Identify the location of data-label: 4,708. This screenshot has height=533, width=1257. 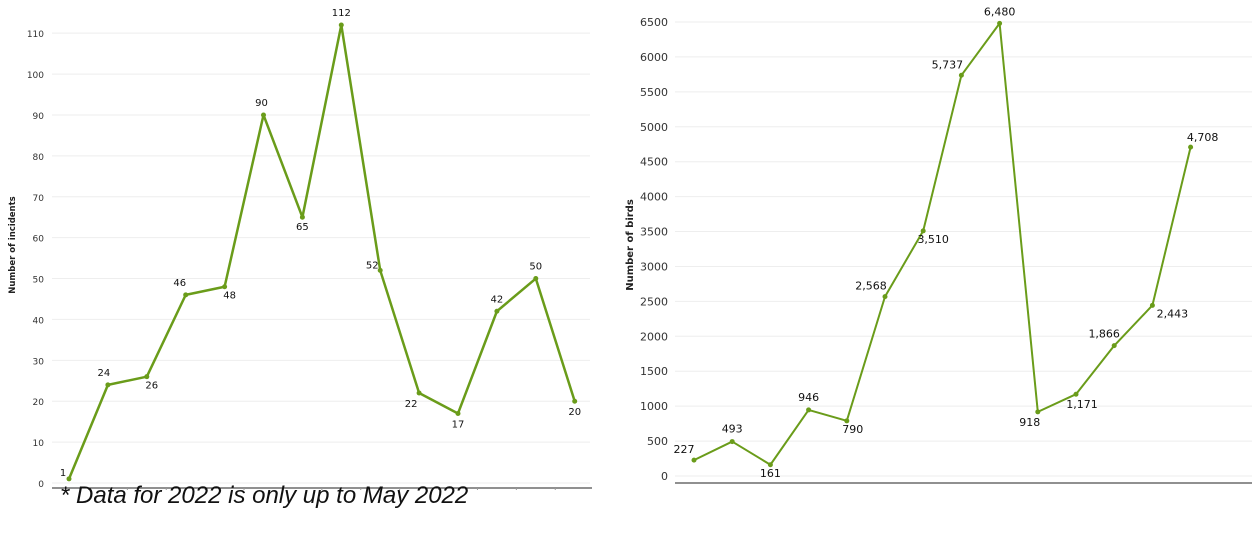
(1203, 137).